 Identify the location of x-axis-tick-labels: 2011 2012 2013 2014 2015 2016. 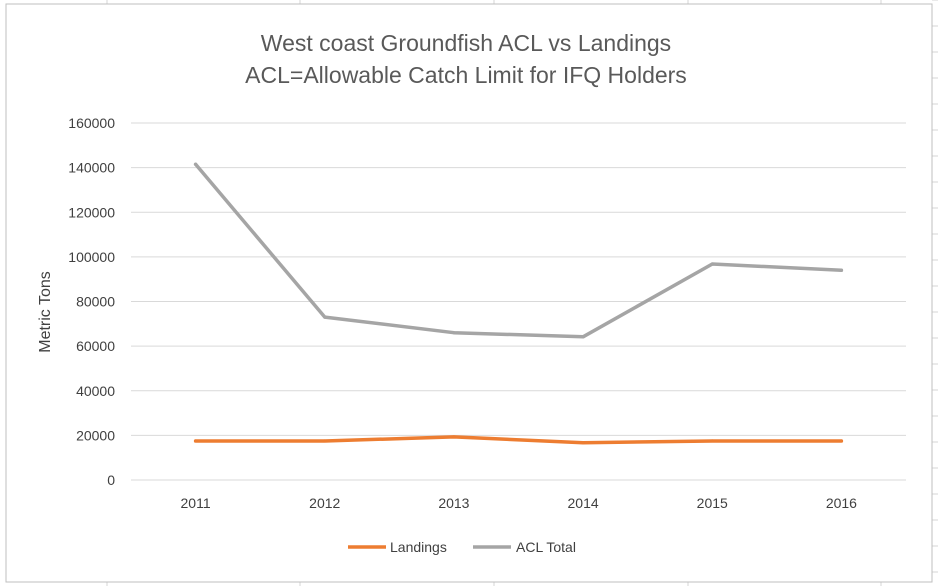
(519, 503).